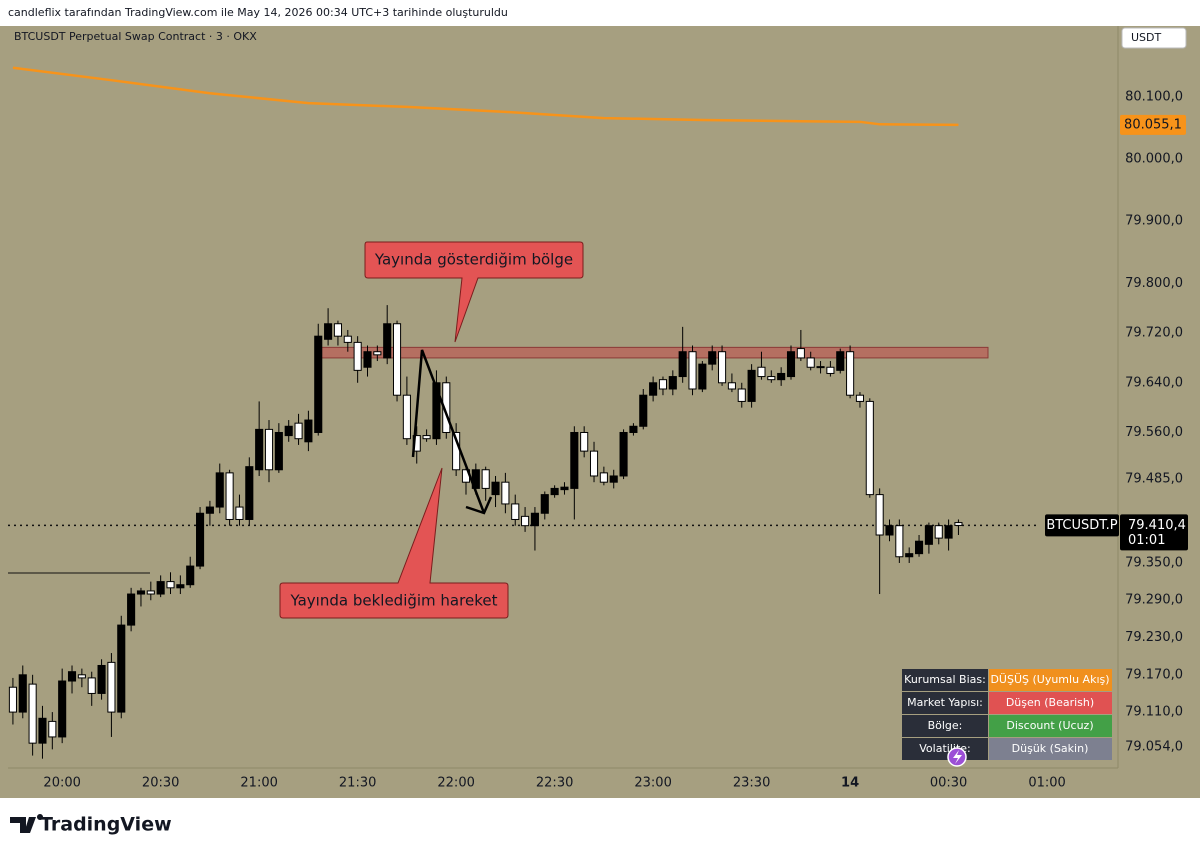 The image size is (1200, 850). What do you see at coordinates (448, 431) in the screenshot?
I see `drawn-path` at bounding box center [448, 431].